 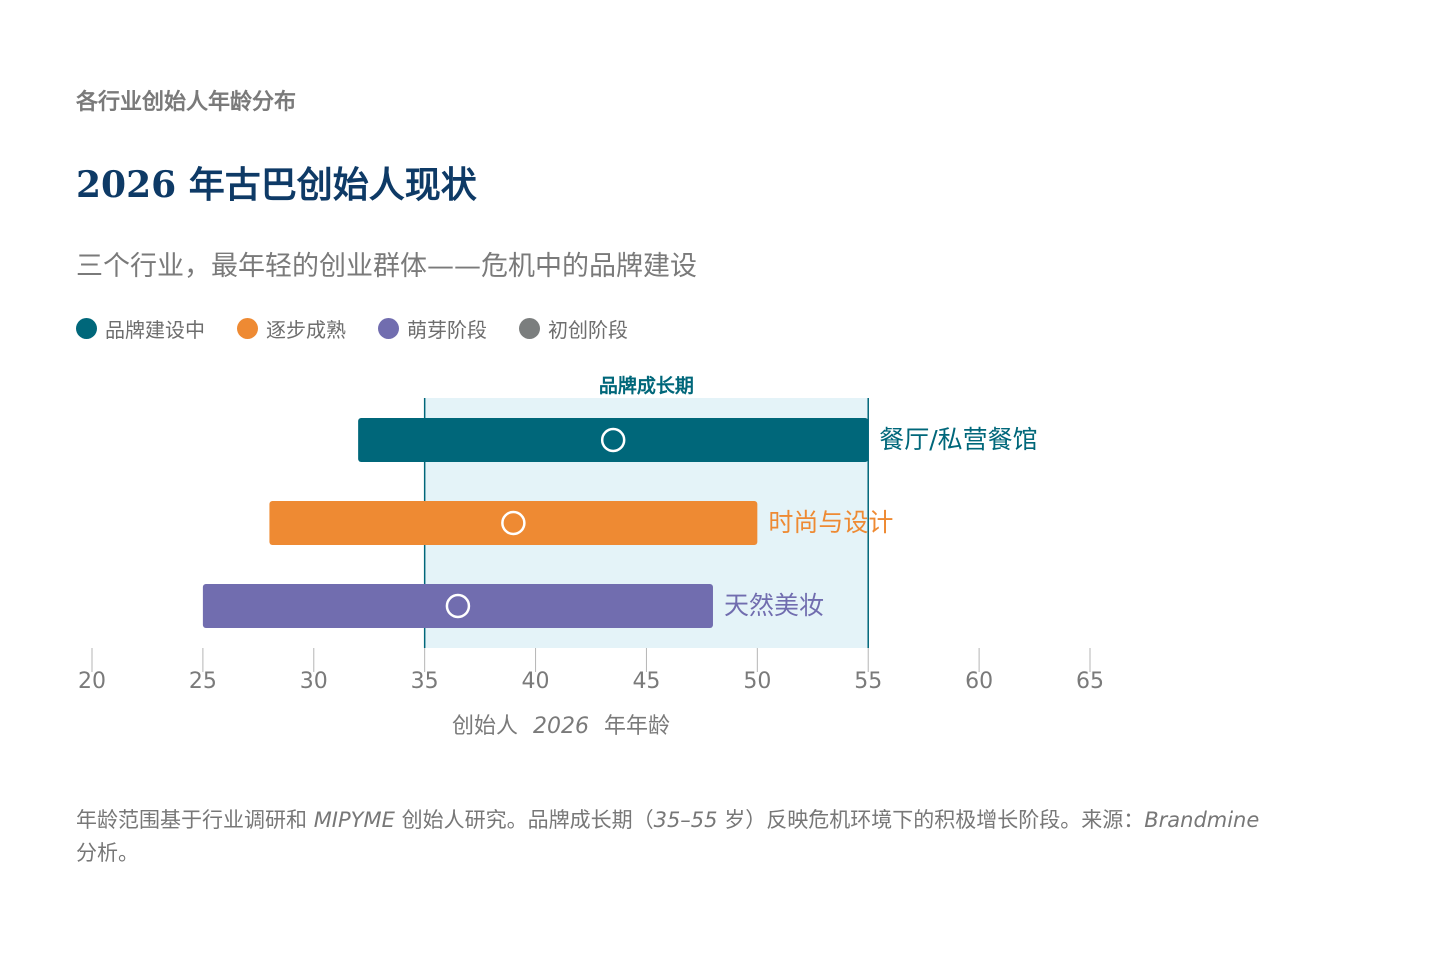 I want to click on legend-item-maturing: 逐步成熟, so click(x=291, y=328).